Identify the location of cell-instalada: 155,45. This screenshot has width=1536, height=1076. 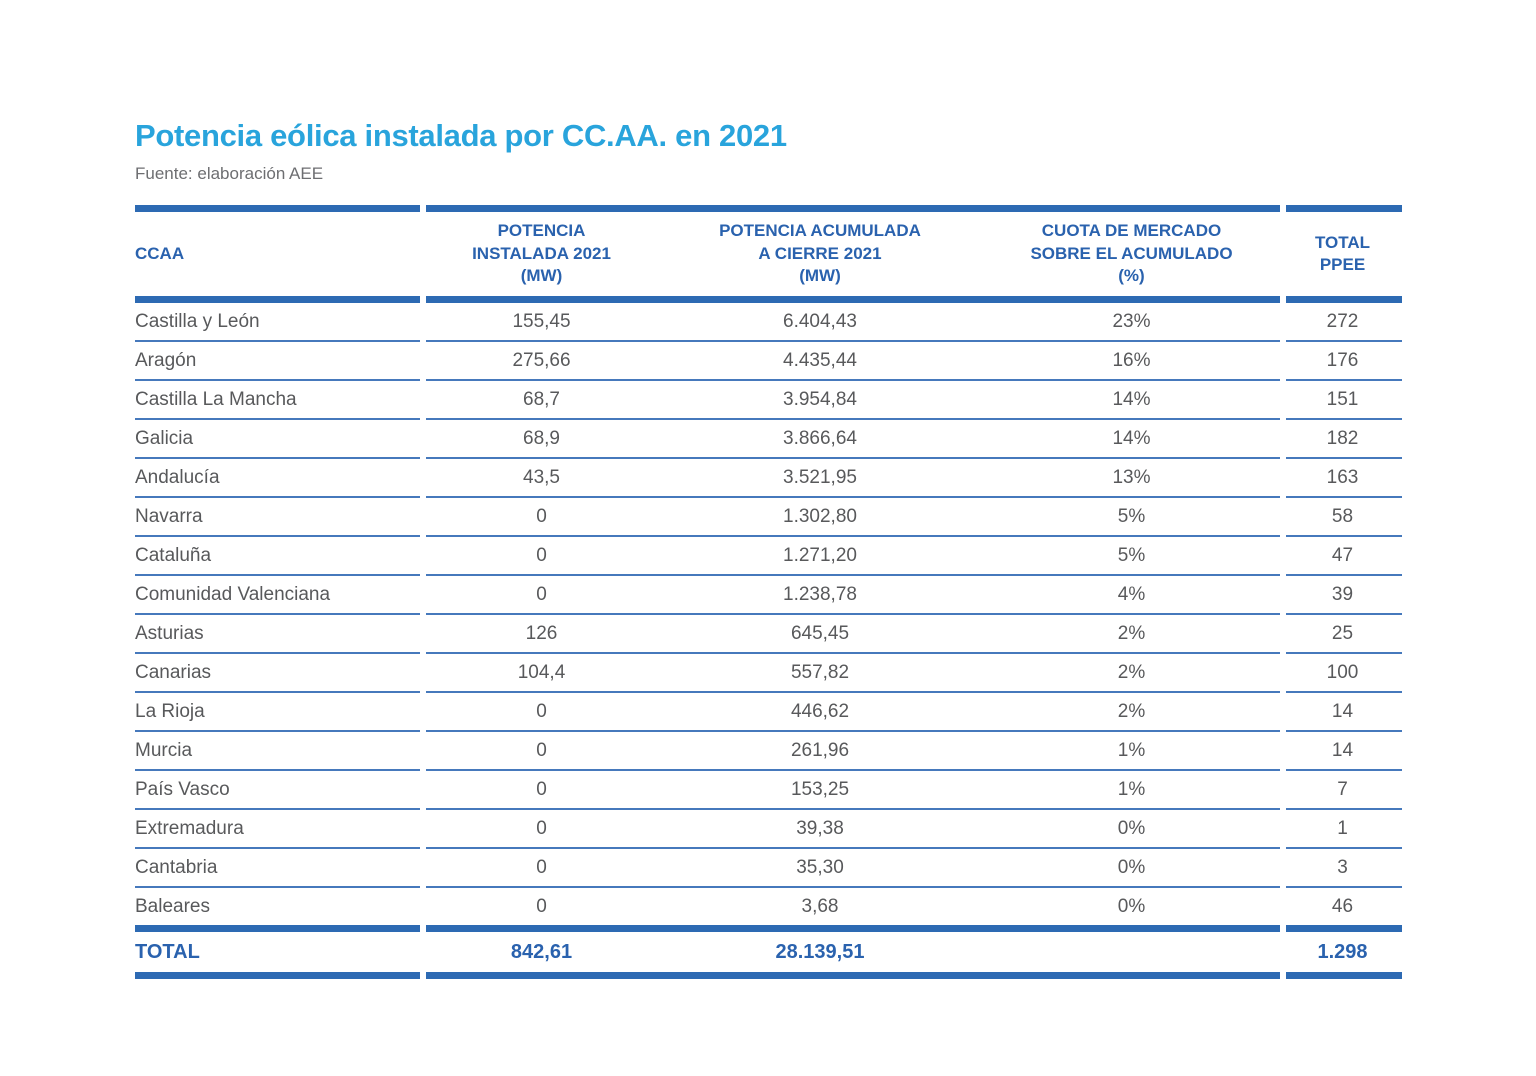
(541, 320).